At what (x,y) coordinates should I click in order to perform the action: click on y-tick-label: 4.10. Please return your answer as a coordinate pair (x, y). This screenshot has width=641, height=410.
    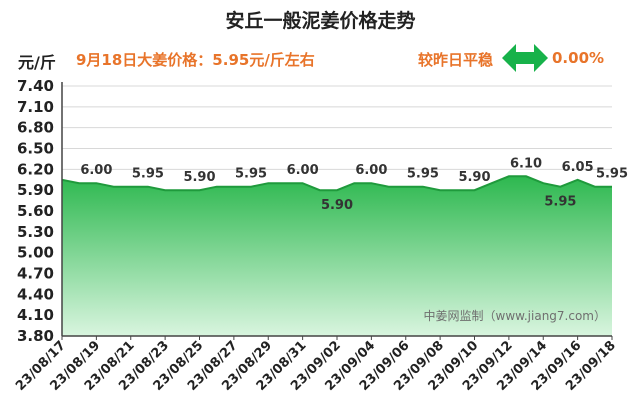
    Looking at the image, I should click on (35, 315).